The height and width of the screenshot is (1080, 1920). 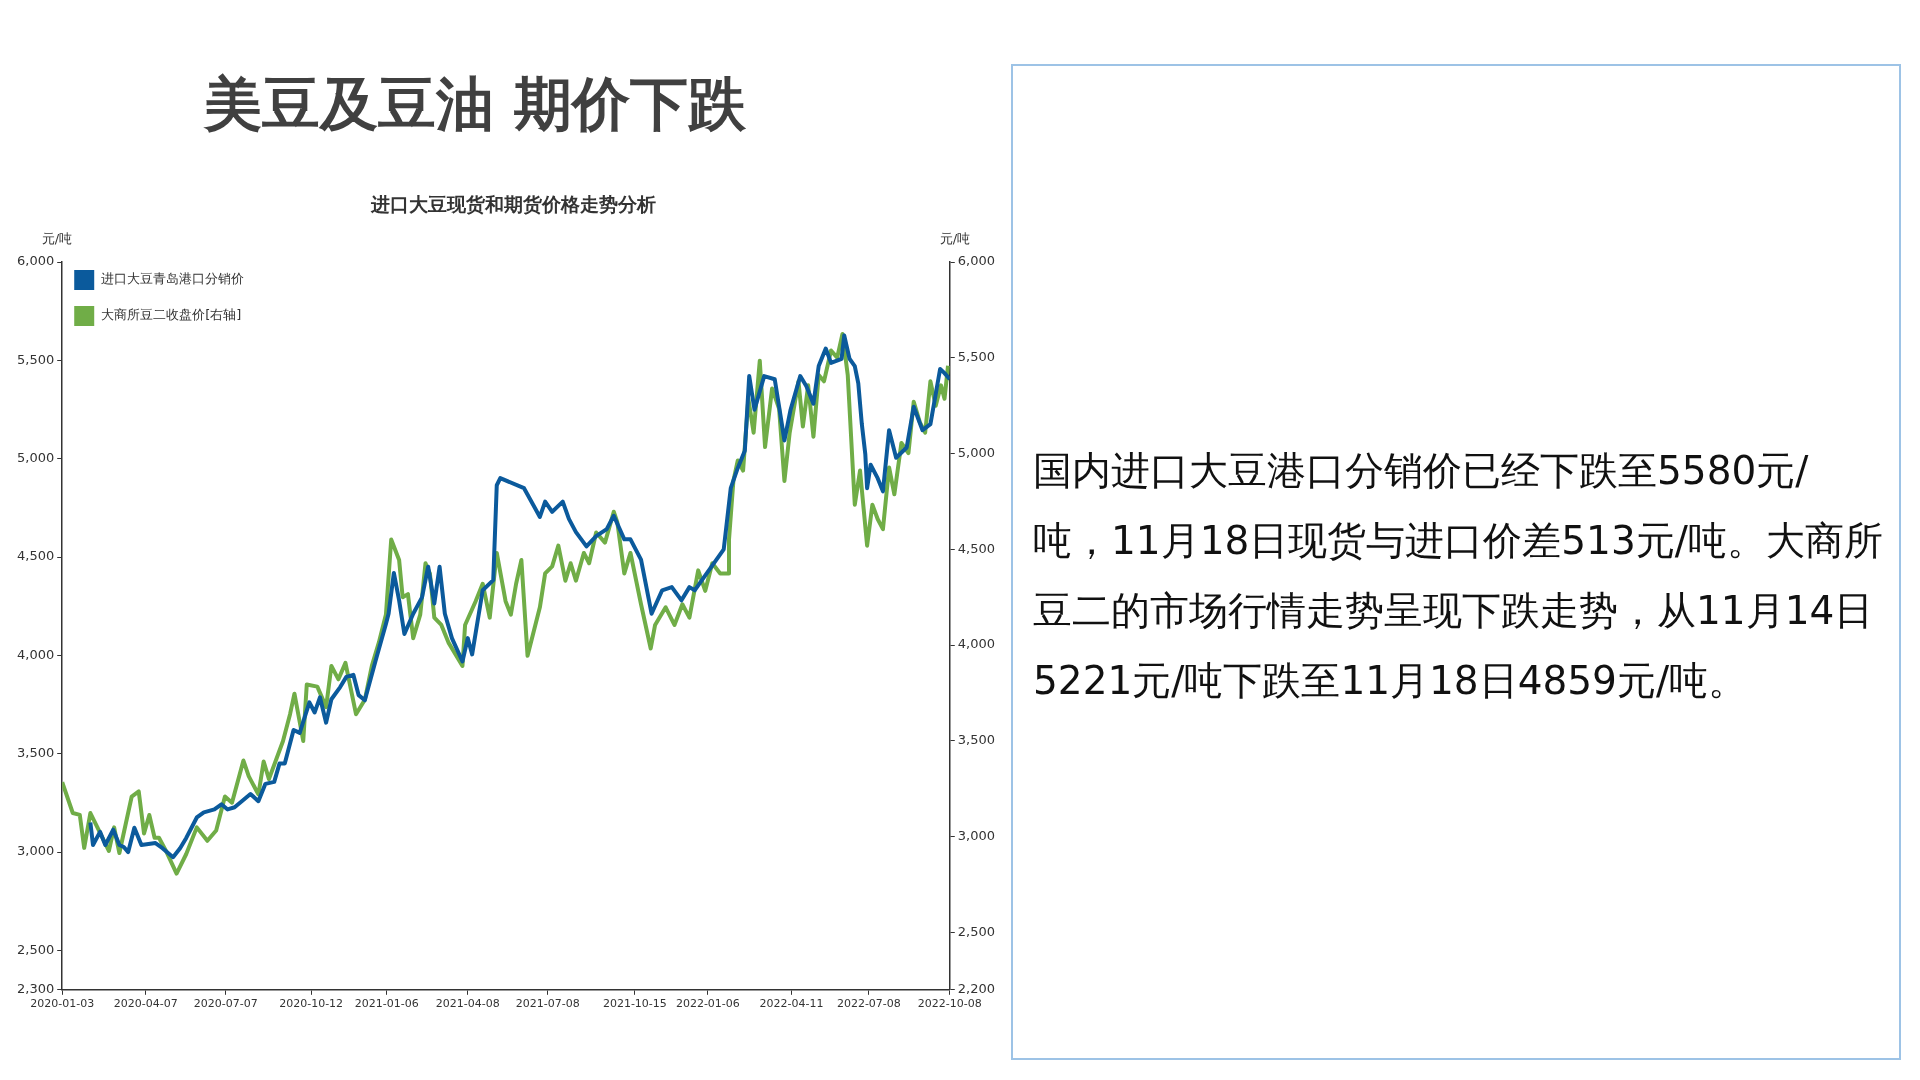 I want to click on legend-label: 大商所豆二收盘价[右轴], so click(x=171, y=315).